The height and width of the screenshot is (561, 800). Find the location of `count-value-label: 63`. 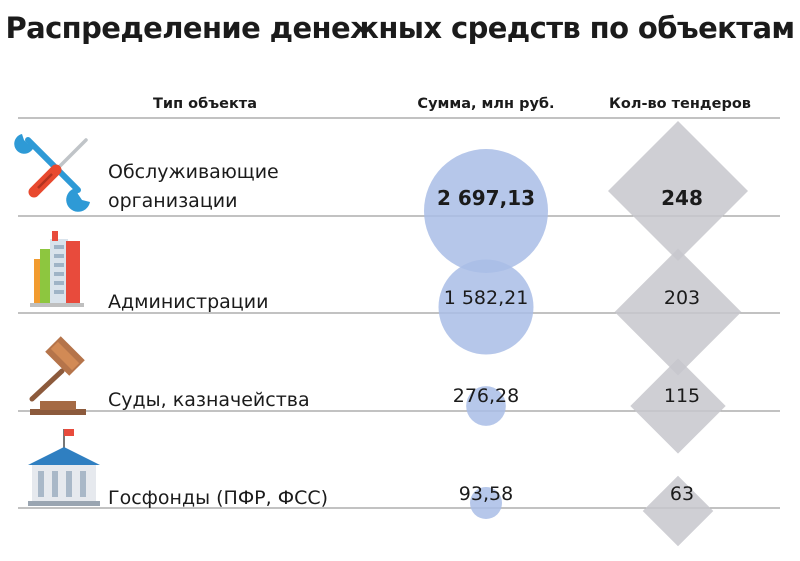

count-value-label: 63 is located at coordinates (682, 494).